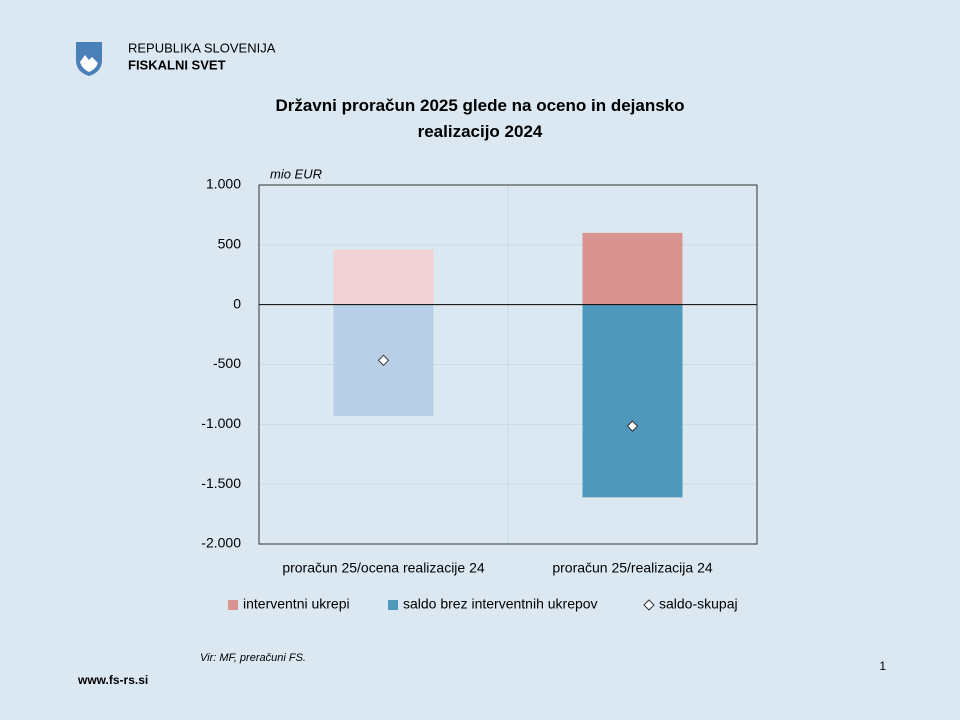 This screenshot has height=720, width=960. Describe the element at coordinates (112, 680) in the screenshot. I see `url: www.fs-rs.si` at that location.